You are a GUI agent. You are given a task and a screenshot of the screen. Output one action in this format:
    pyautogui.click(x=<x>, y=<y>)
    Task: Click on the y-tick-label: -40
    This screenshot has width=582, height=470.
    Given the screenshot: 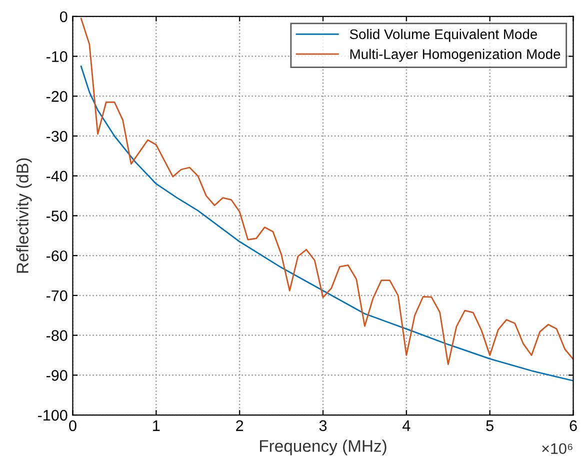 What is the action you would take?
    pyautogui.click(x=57, y=176)
    